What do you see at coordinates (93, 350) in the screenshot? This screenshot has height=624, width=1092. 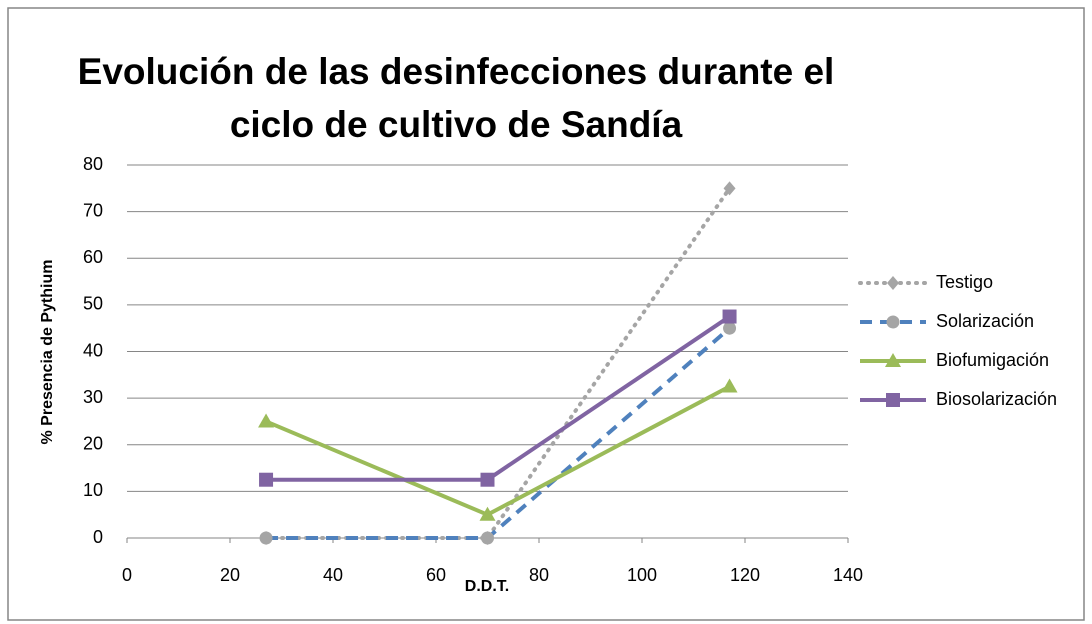 I see `y-tick-label: 40` at bounding box center [93, 350].